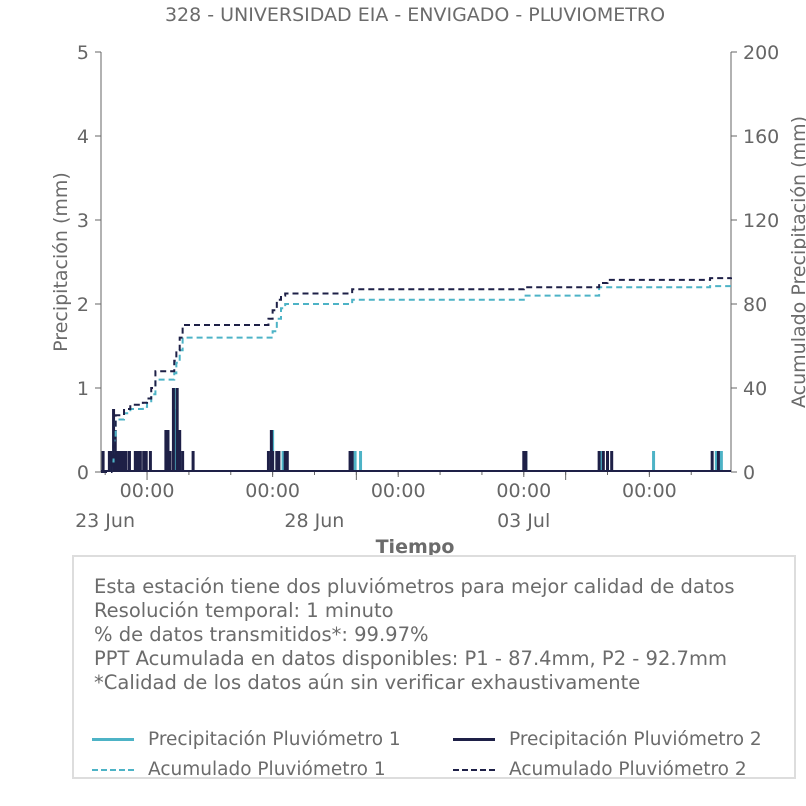 The width and height of the screenshot is (806, 806). Describe the element at coordinates (267, 769) in the screenshot. I see `legend-label-accum-p1: Acumulado Pluviómetro 1` at that location.